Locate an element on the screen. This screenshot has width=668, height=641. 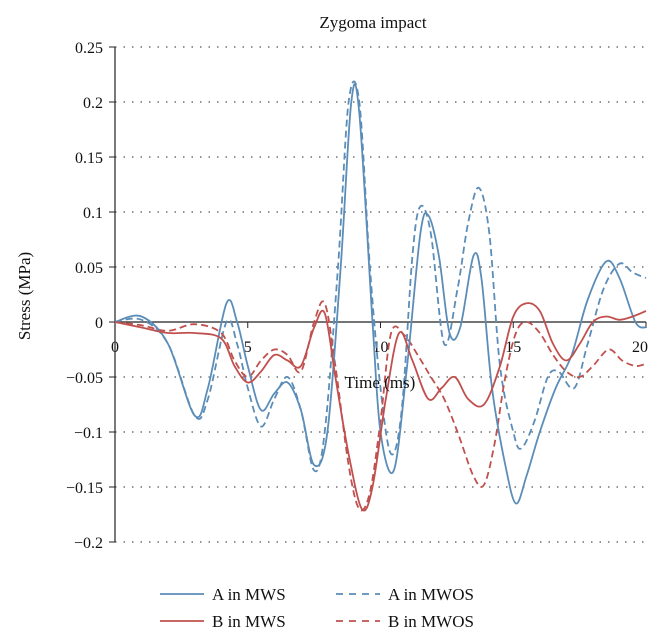
chart-title: Zygoma impact is located at coordinates (372, 22).